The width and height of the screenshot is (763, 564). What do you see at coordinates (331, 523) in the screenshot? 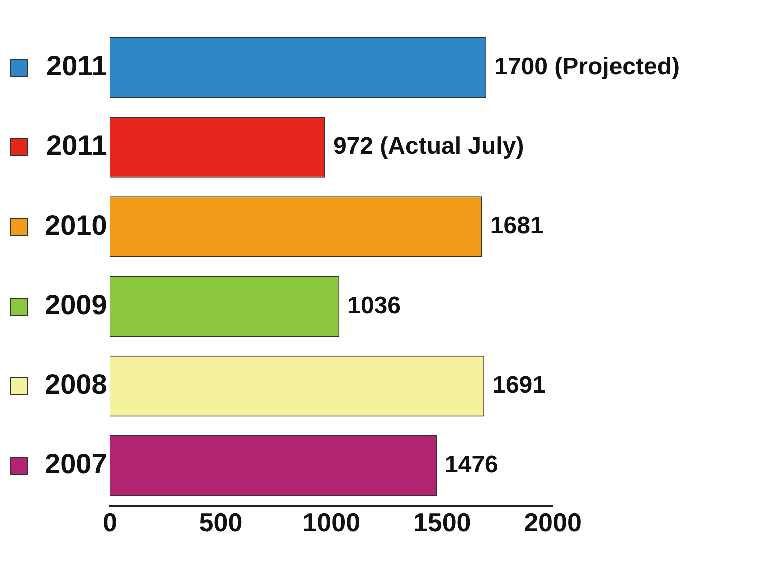
I see `x-tick-label: 1000` at bounding box center [331, 523].